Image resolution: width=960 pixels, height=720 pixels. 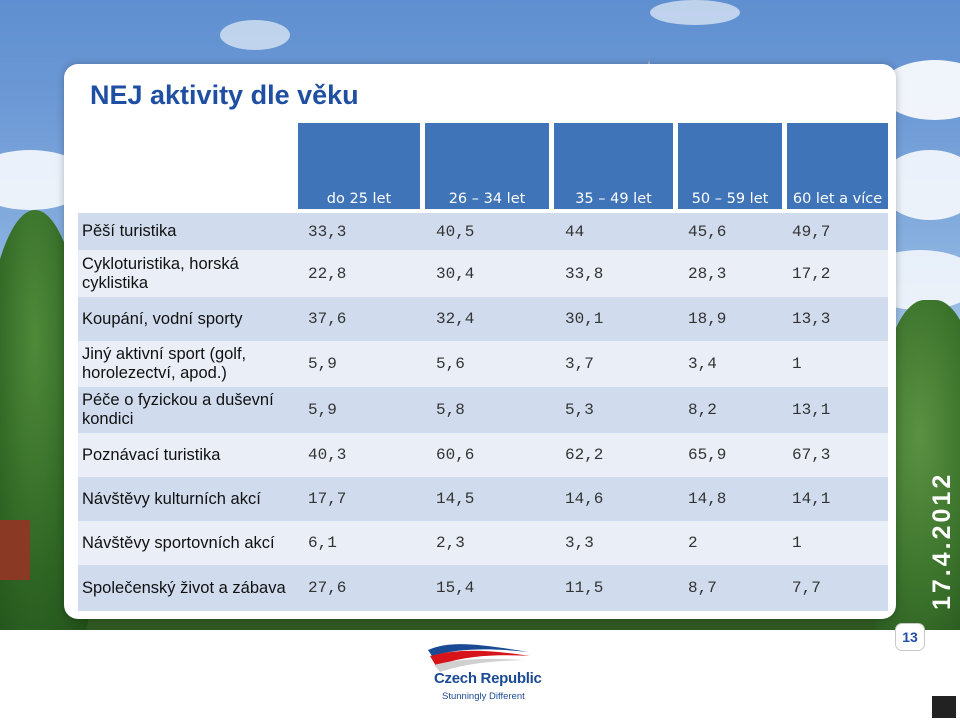 I want to click on row-label: Péče o fyzickou a duševní kondici, so click(x=178, y=409).